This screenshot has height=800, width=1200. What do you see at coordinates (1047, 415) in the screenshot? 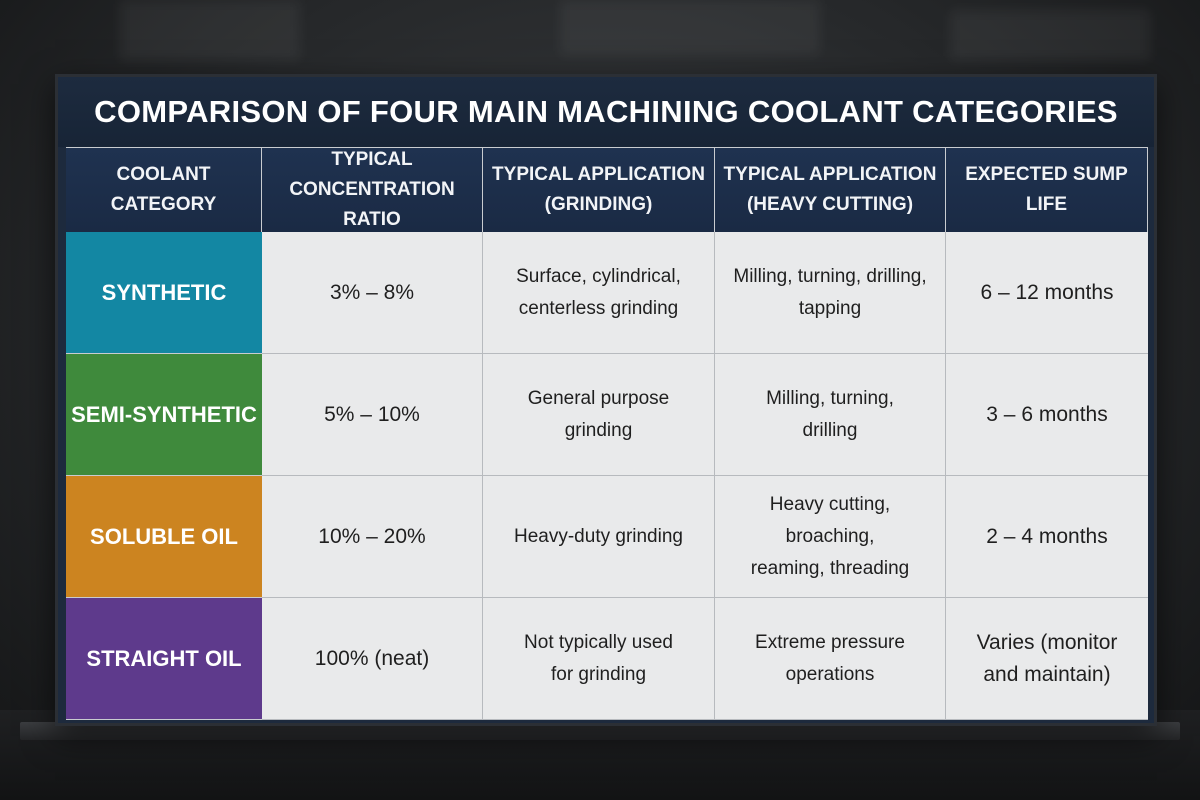
I see `sump-life-cell: 3 – 6 months` at bounding box center [1047, 415].